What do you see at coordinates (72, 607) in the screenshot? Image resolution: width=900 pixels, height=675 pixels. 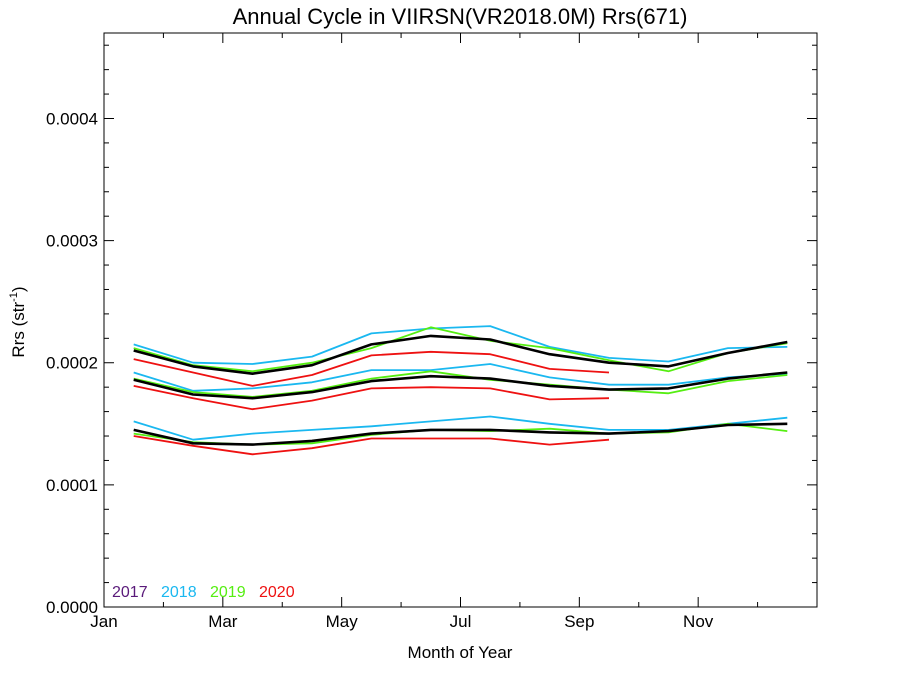 I see `y-tick-label: 0.0000` at bounding box center [72, 607].